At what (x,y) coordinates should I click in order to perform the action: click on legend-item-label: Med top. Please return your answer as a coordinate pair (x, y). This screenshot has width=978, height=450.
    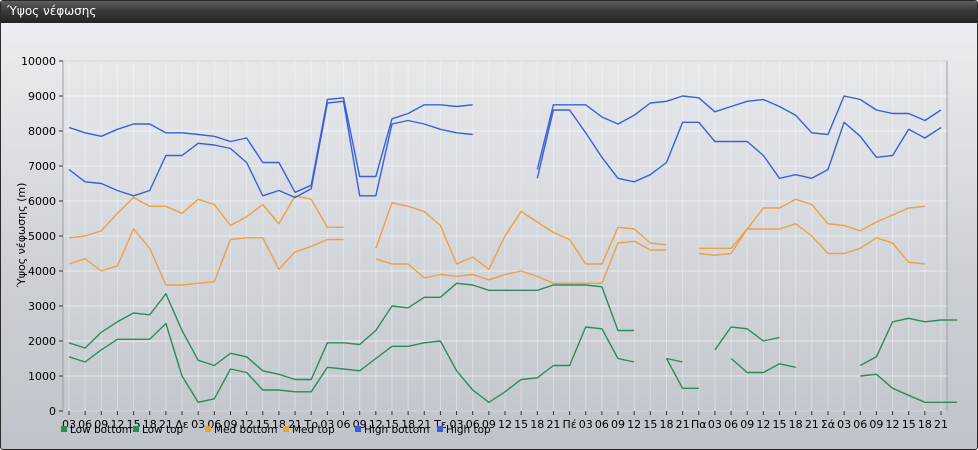
    Looking at the image, I should click on (313, 430).